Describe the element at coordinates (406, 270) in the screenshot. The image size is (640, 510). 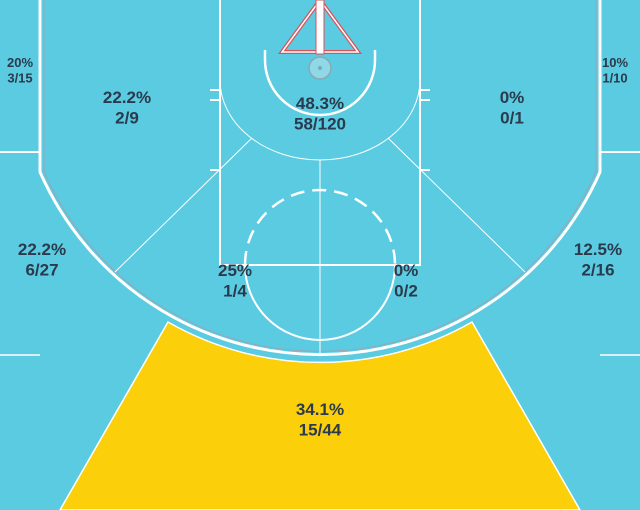
I see `zone-right-elbow-mid-percent: 0%` at that location.